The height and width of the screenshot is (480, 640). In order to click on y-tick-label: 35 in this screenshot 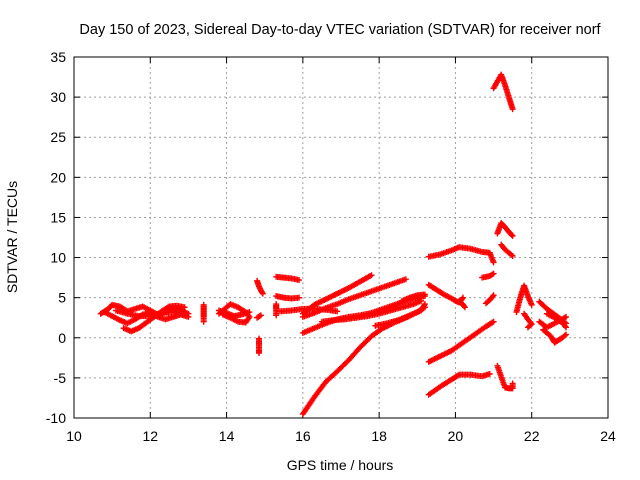, I will do `click(58, 57)`.